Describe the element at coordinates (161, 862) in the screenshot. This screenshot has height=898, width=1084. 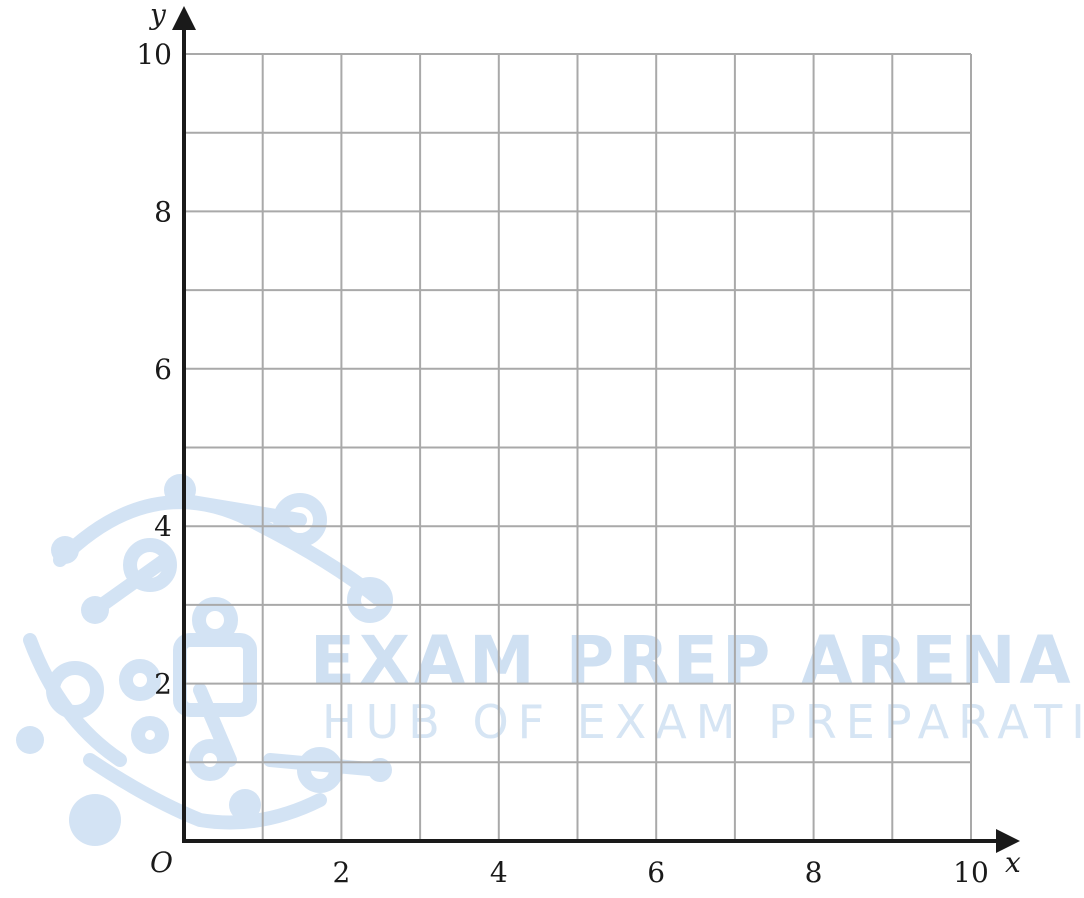
I see `origin-label: O` at that location.